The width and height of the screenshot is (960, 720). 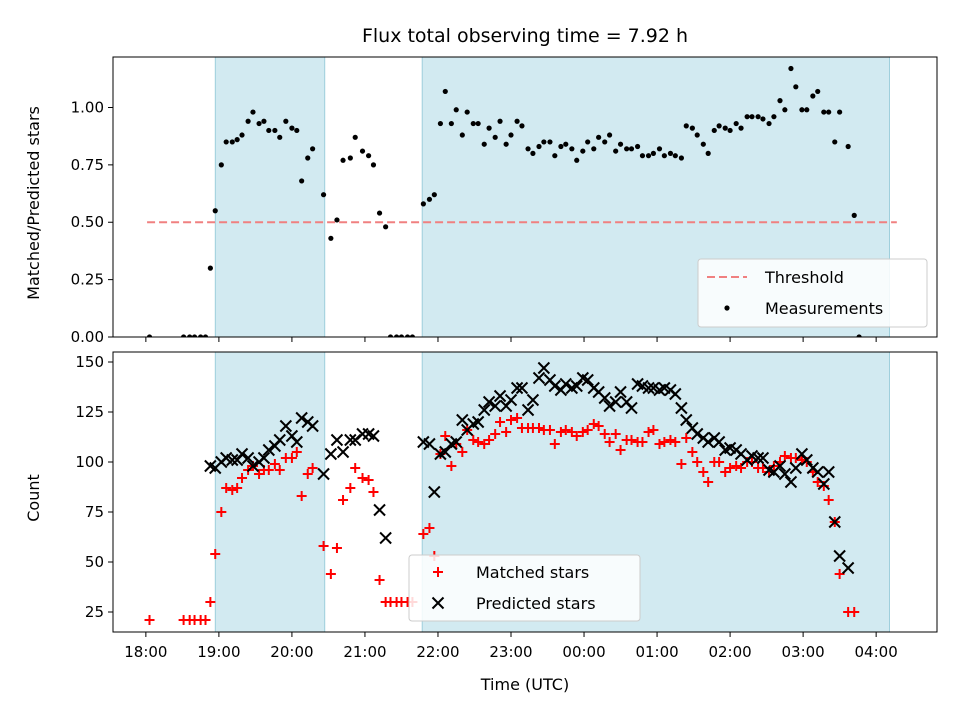 What do you see at coordinates (33, 203) in the screenshot?
I see `y-axis-label: Matched/Predicted stars` at bounding box center [33, 203].